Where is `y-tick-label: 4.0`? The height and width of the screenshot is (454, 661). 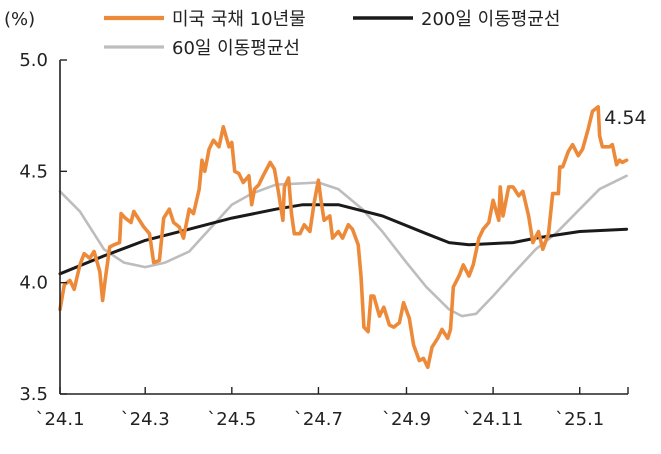 y-tick-label: 4.0 is located at coordinates (33, 283).